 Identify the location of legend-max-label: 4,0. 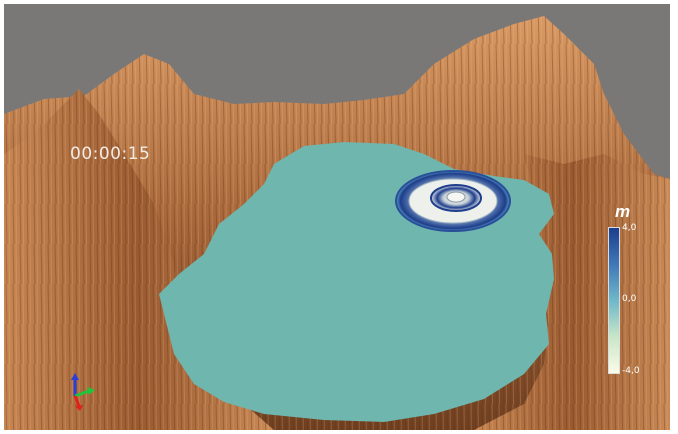
(629, 228).